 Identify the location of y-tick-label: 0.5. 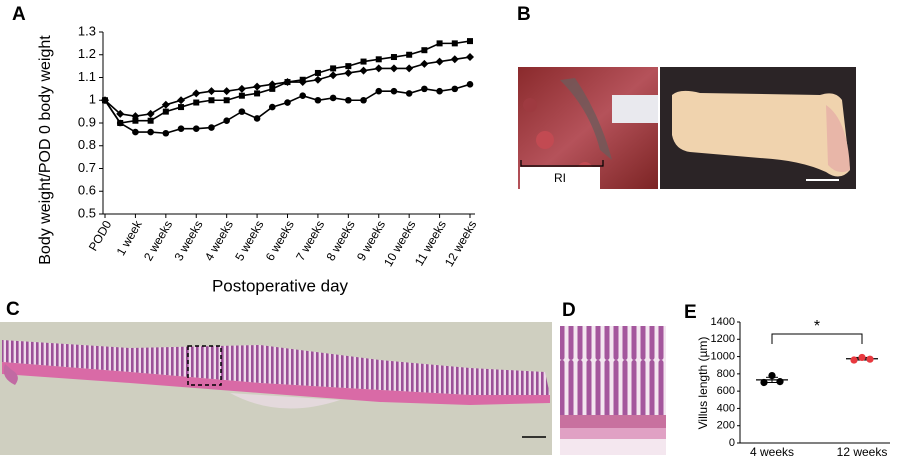
(87, 212).